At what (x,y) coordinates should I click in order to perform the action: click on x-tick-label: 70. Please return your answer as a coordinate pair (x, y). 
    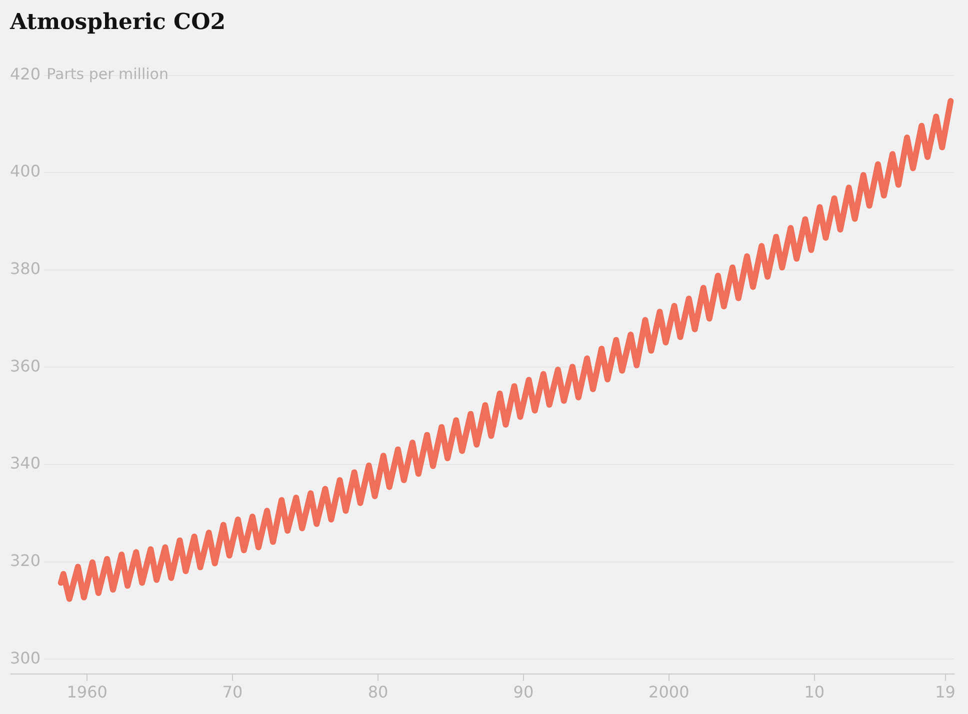
    Looking at the image, I should click on (232, 692).